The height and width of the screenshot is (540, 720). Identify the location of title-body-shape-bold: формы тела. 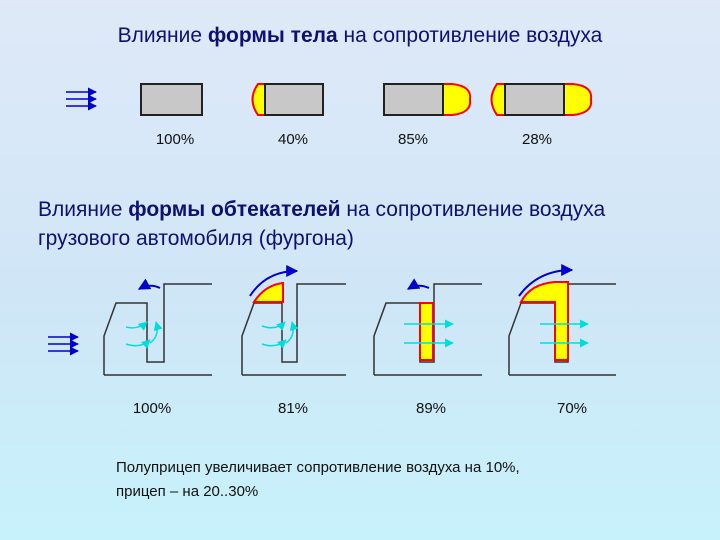
(272, 35).